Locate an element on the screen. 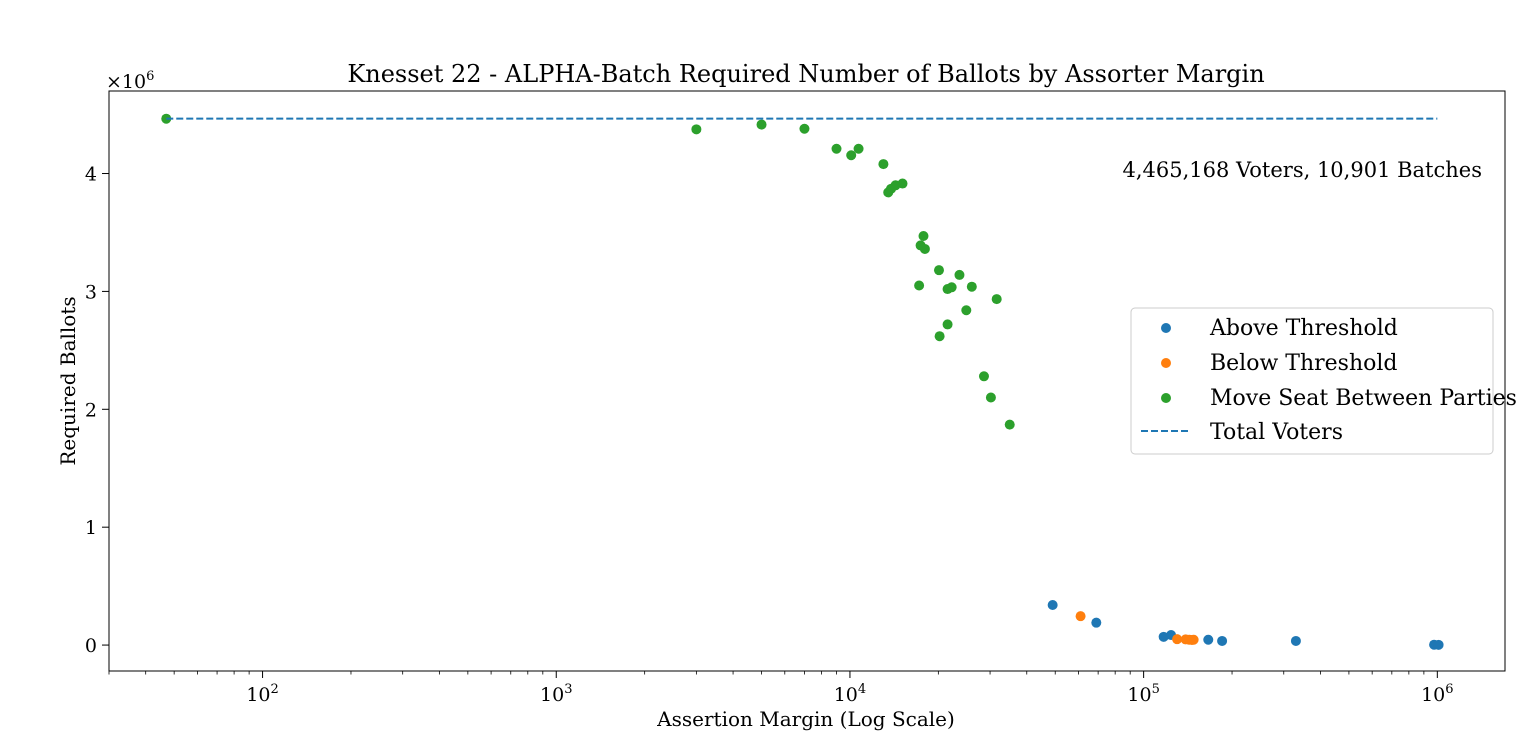  legend-label-above-threshold: Above Threshold is located at coordinates (1303, 328).